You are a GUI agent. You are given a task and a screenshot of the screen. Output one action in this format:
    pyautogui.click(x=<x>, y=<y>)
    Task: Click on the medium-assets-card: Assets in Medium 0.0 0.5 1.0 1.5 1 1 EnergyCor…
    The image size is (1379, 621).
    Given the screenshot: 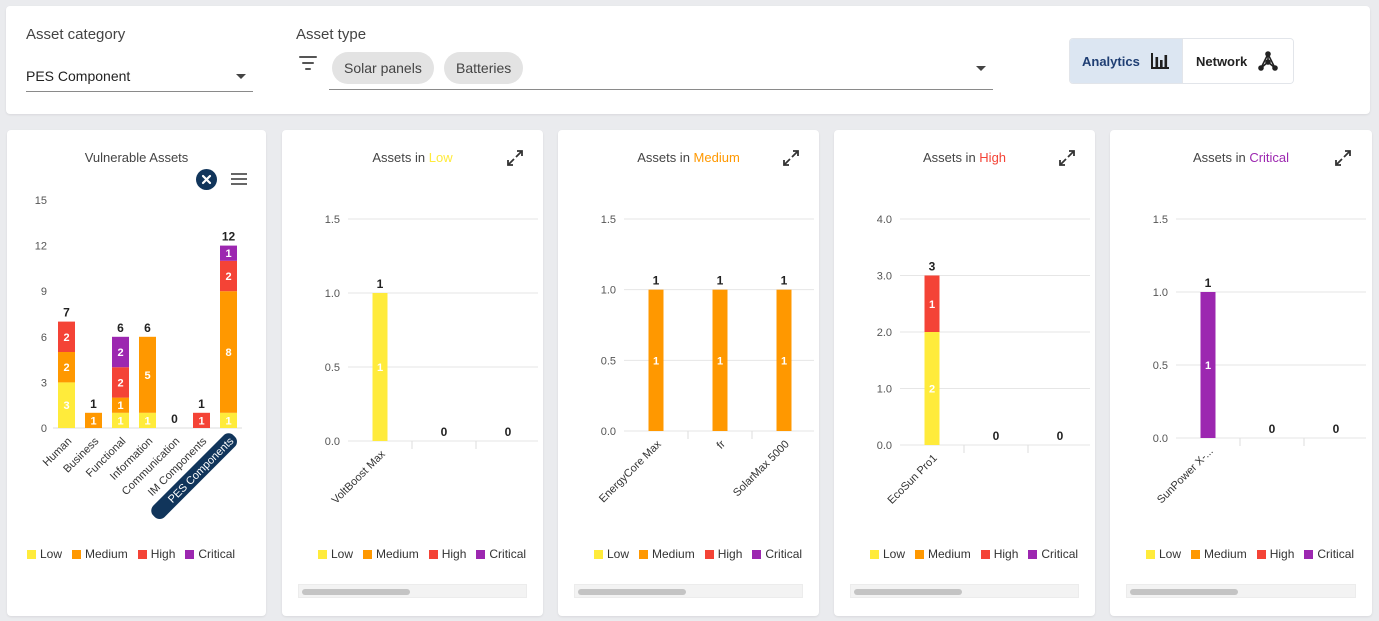 What is the action you would take?
    pyautogui.click(x=688, y=373)
    